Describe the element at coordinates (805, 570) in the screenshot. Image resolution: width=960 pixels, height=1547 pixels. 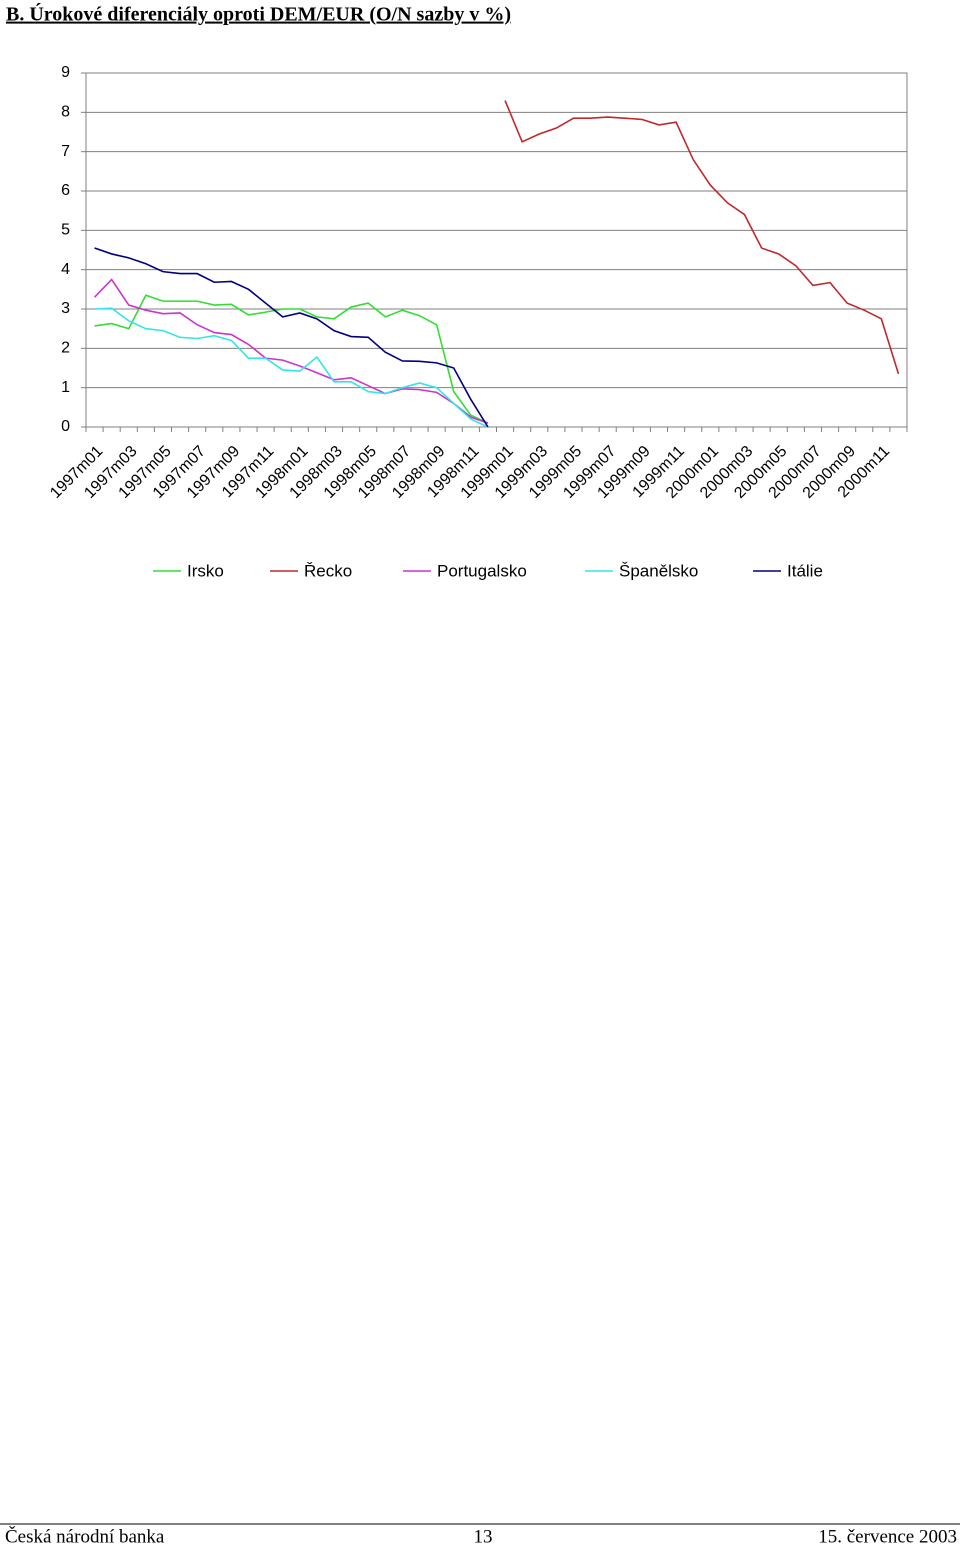
I see `legend-label: Itálie` at that location.